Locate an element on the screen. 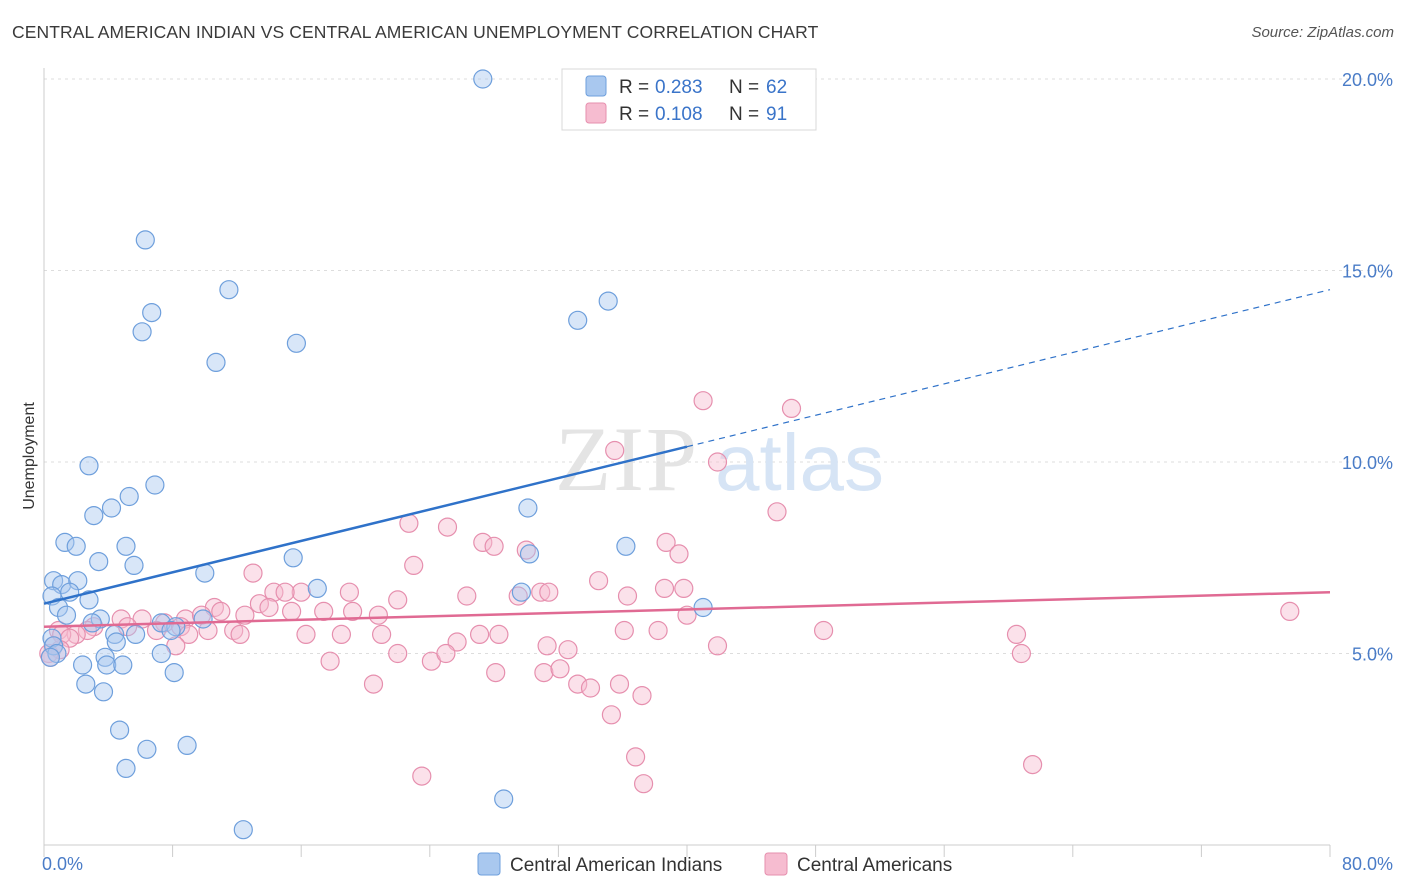 The height and width of the screenshot is (892, 1406). blue-trend-extension is located at coordinates (1008, 368).